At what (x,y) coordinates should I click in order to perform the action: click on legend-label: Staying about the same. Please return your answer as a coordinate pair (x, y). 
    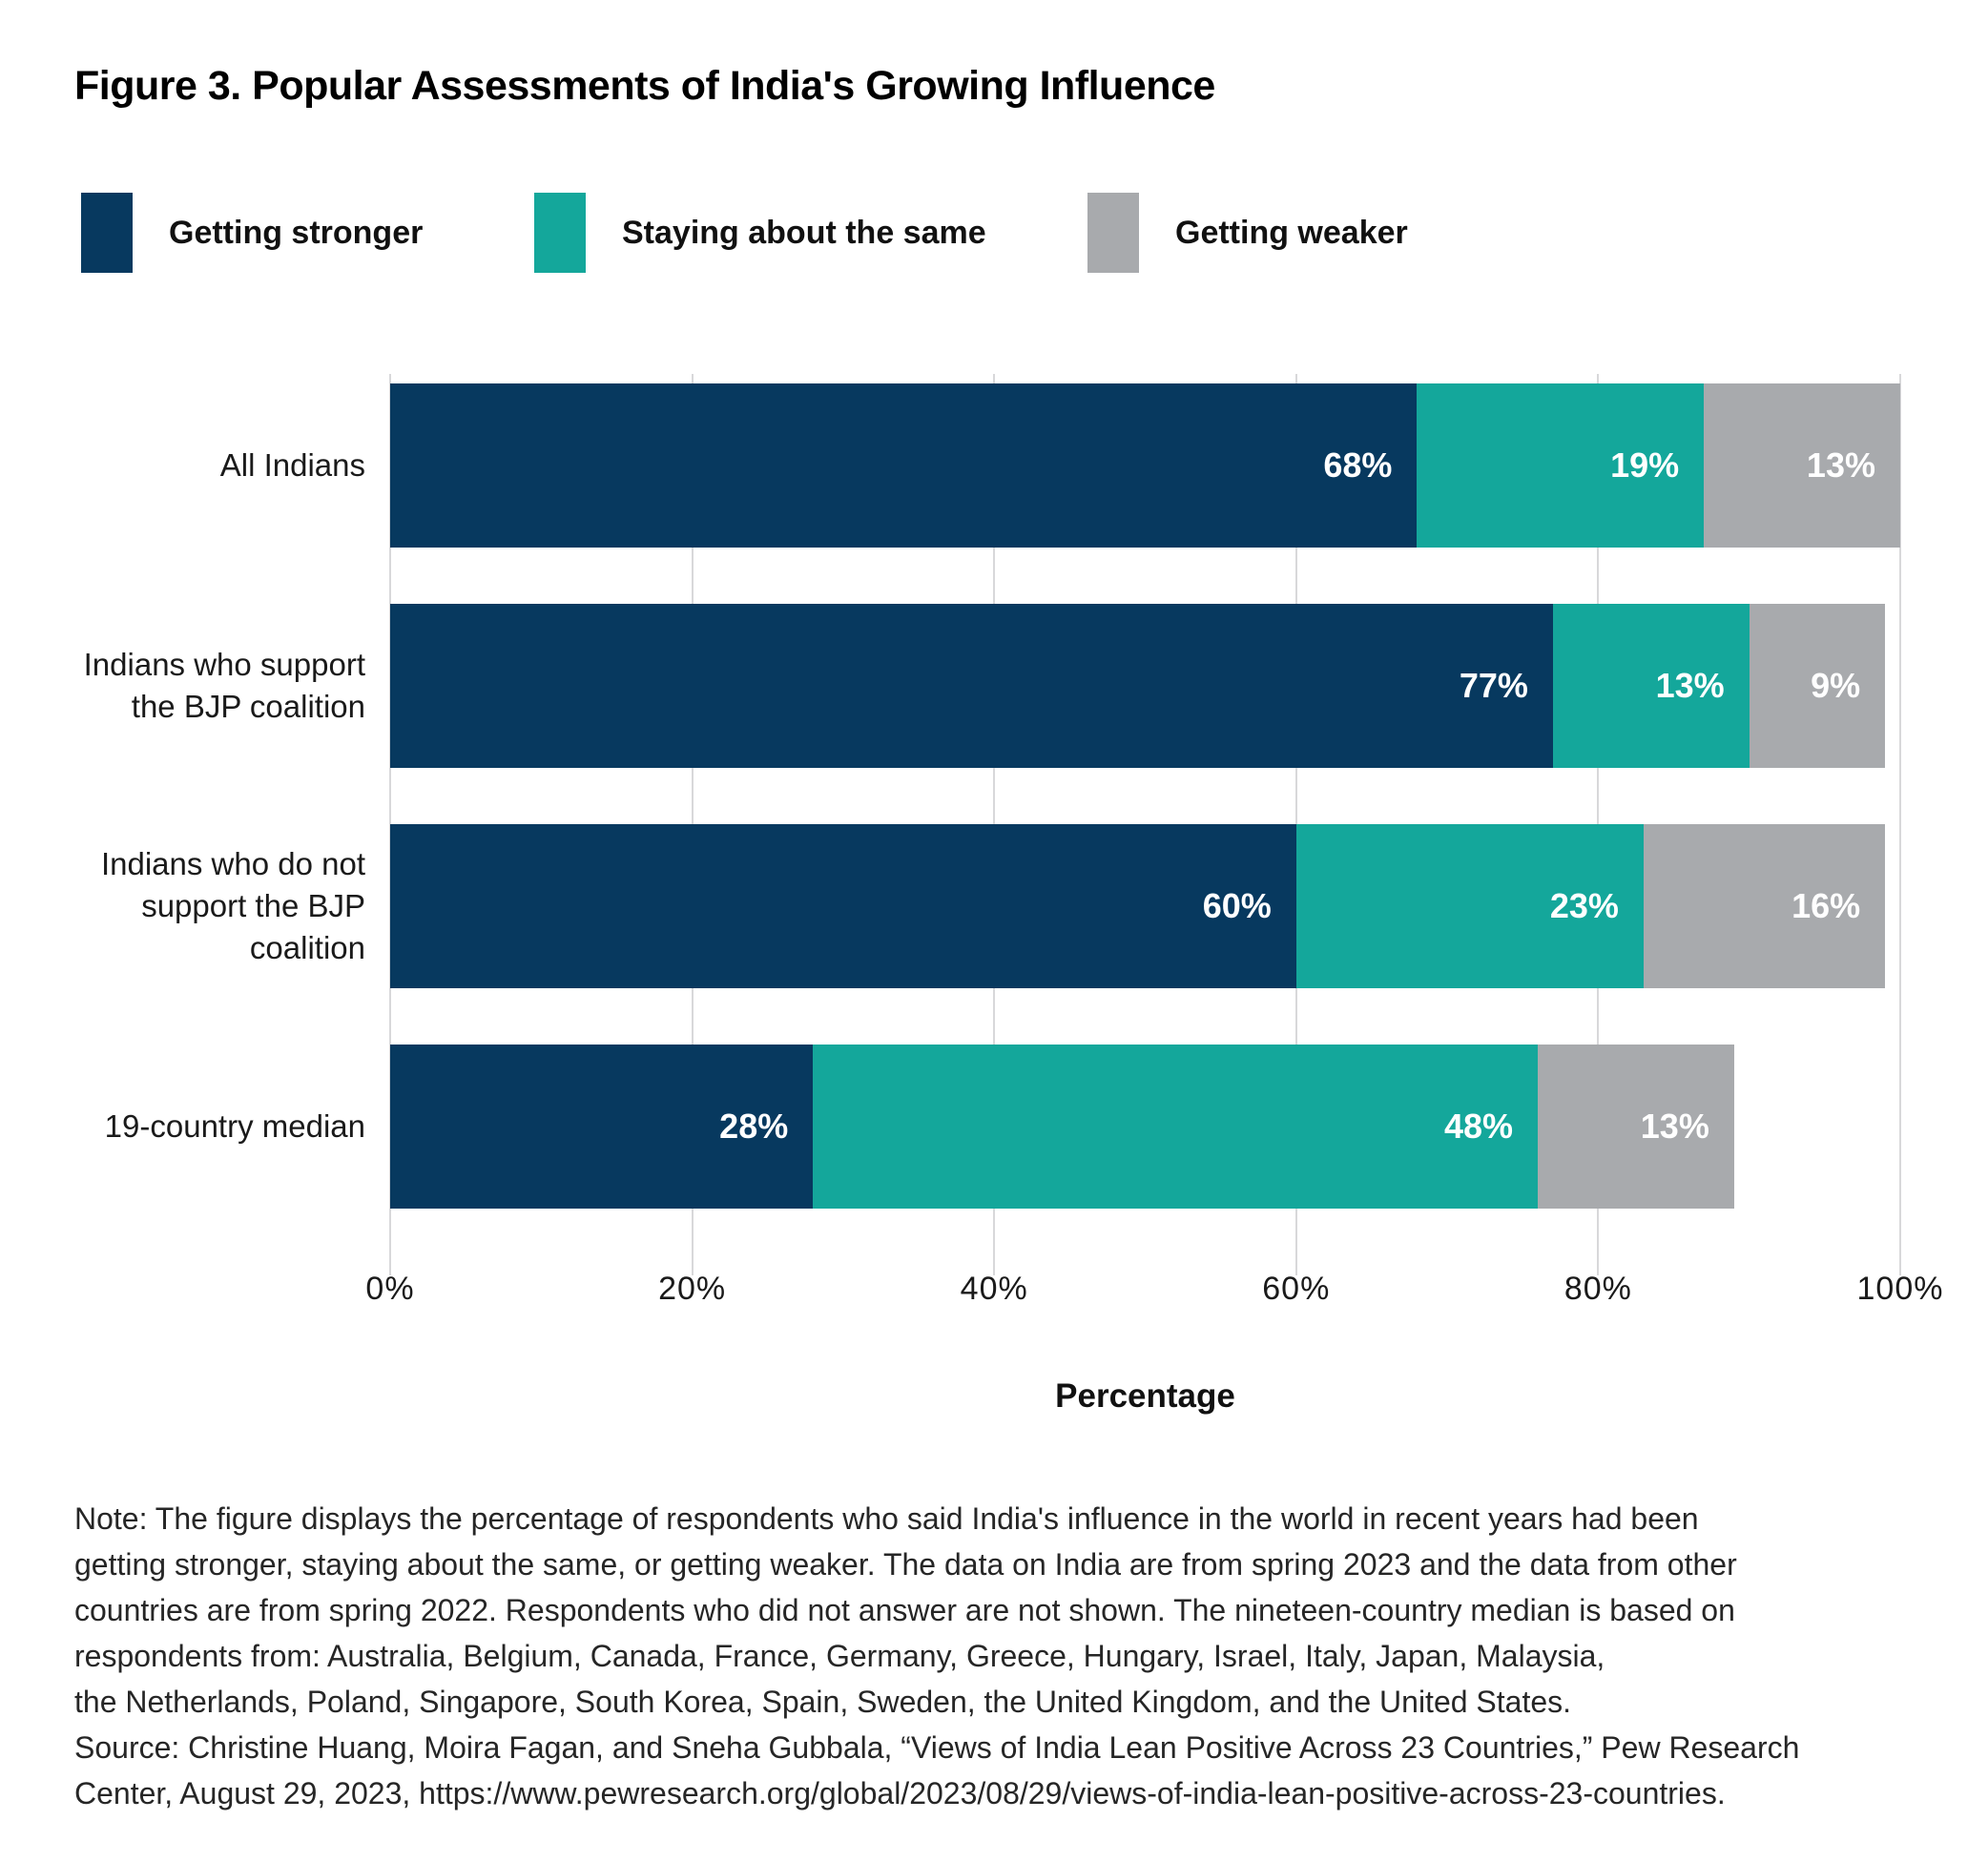
    Looking at the image, I should click on (804, 233).